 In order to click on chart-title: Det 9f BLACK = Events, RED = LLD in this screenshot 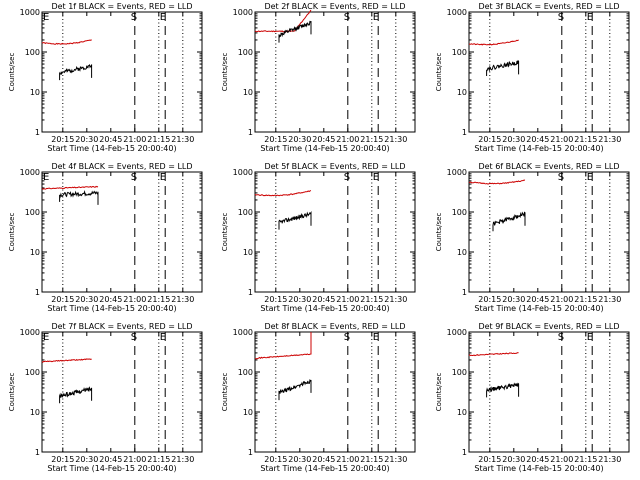, I will do `click(548, 326)`.